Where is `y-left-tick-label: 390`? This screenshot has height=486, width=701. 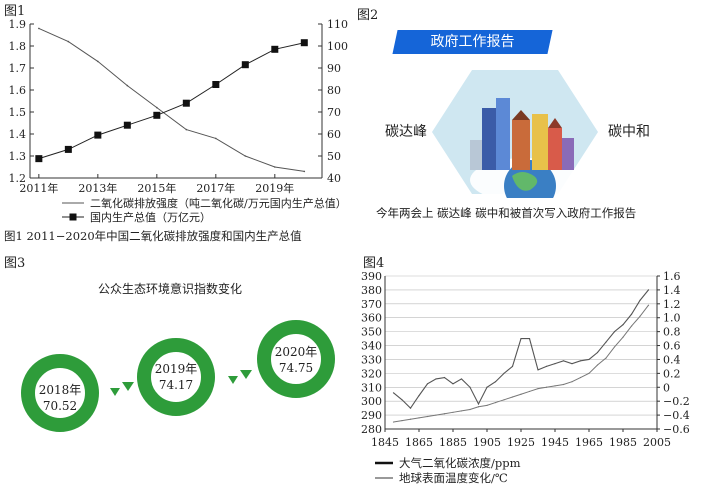
y-left-tick-label: 390 is located at coordinates (371, 276).